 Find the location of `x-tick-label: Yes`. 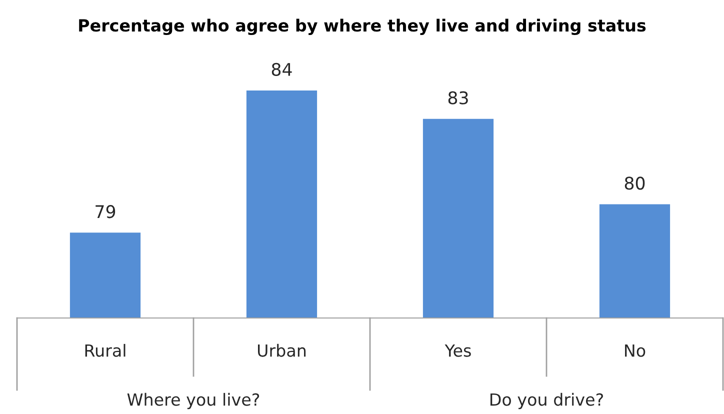

x-tick-label: Yes is located at coordinates (457, 350).